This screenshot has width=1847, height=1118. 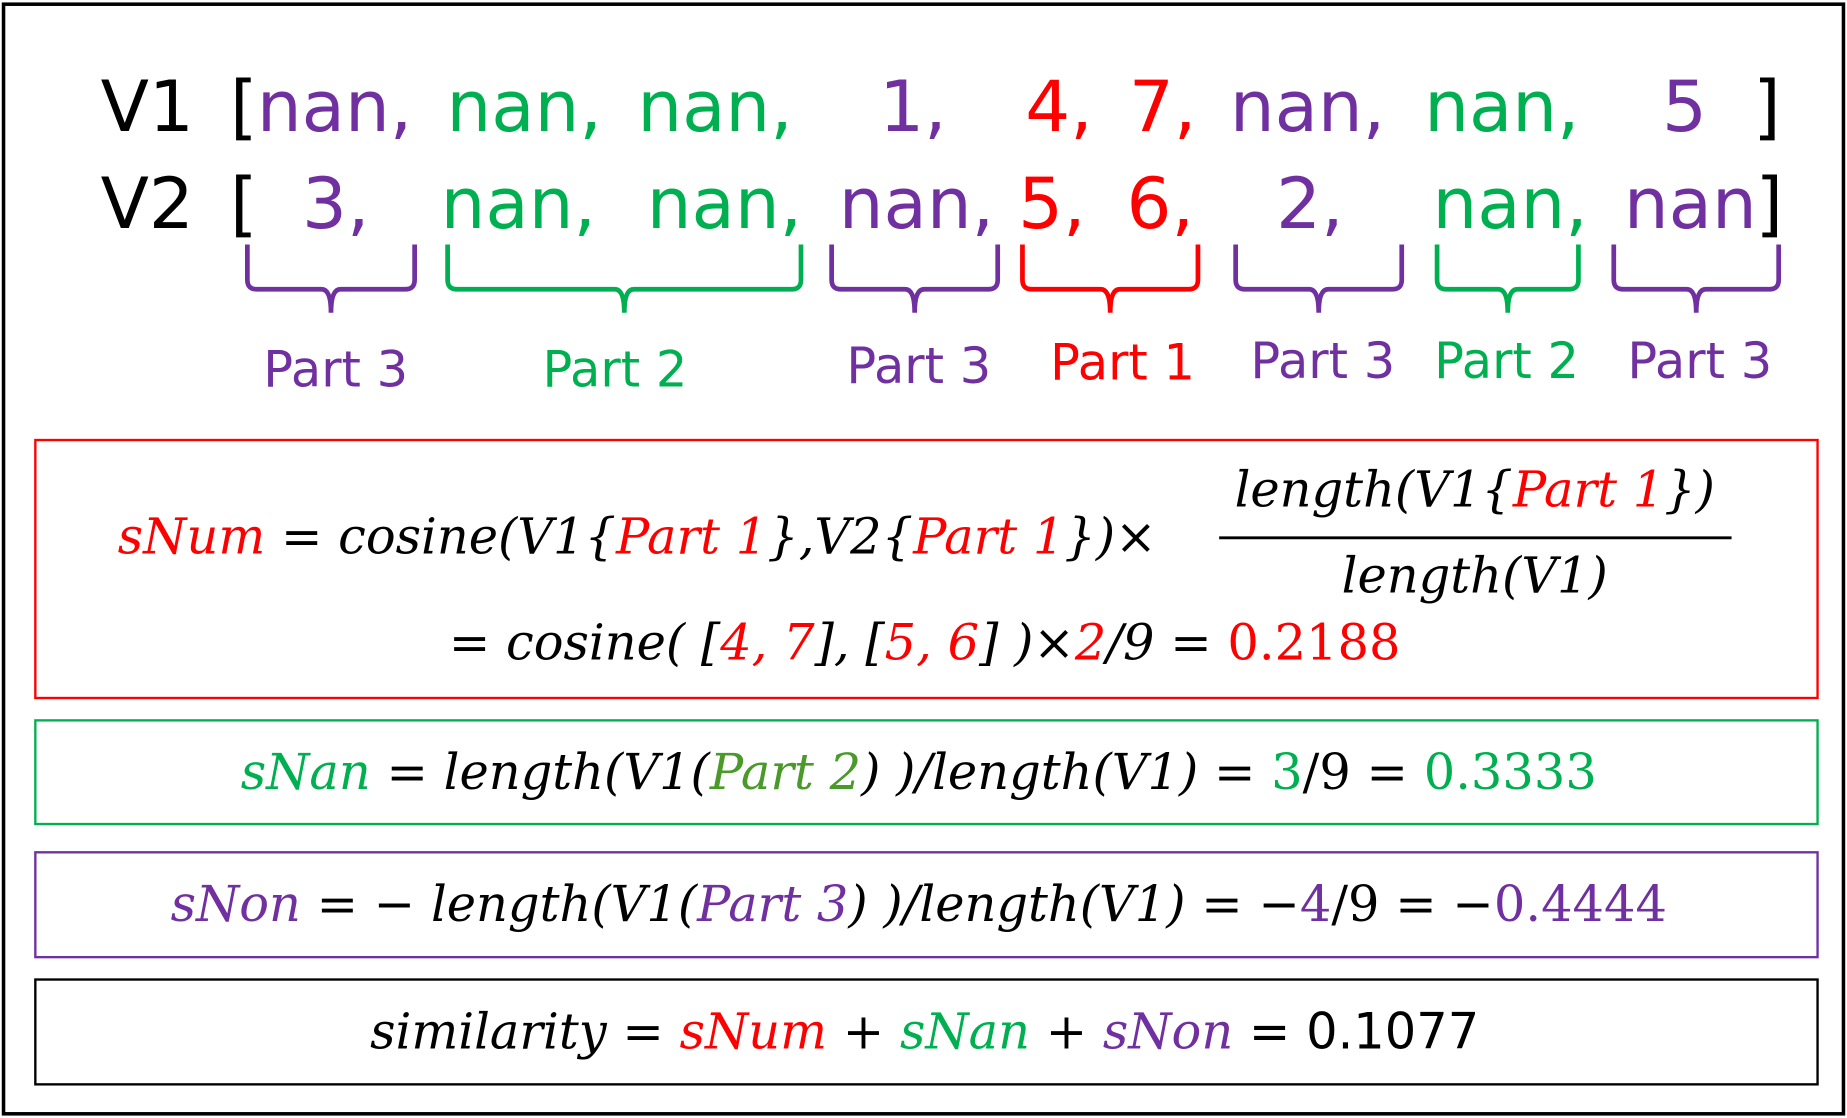 I want to click on snon-box, so click(x=926, y=905).